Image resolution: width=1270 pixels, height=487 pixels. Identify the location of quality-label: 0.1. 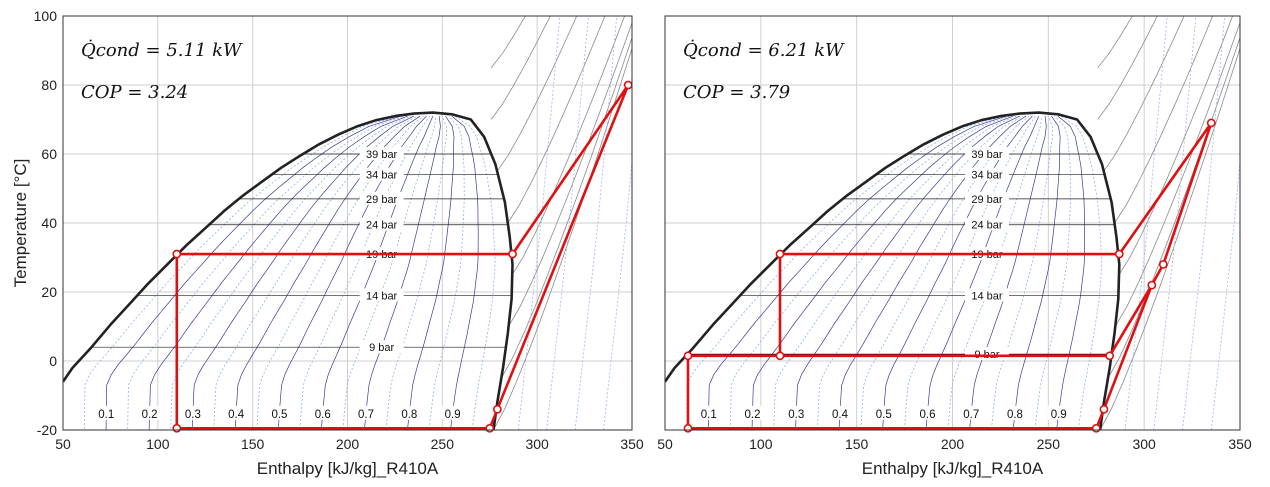
(106, 415).